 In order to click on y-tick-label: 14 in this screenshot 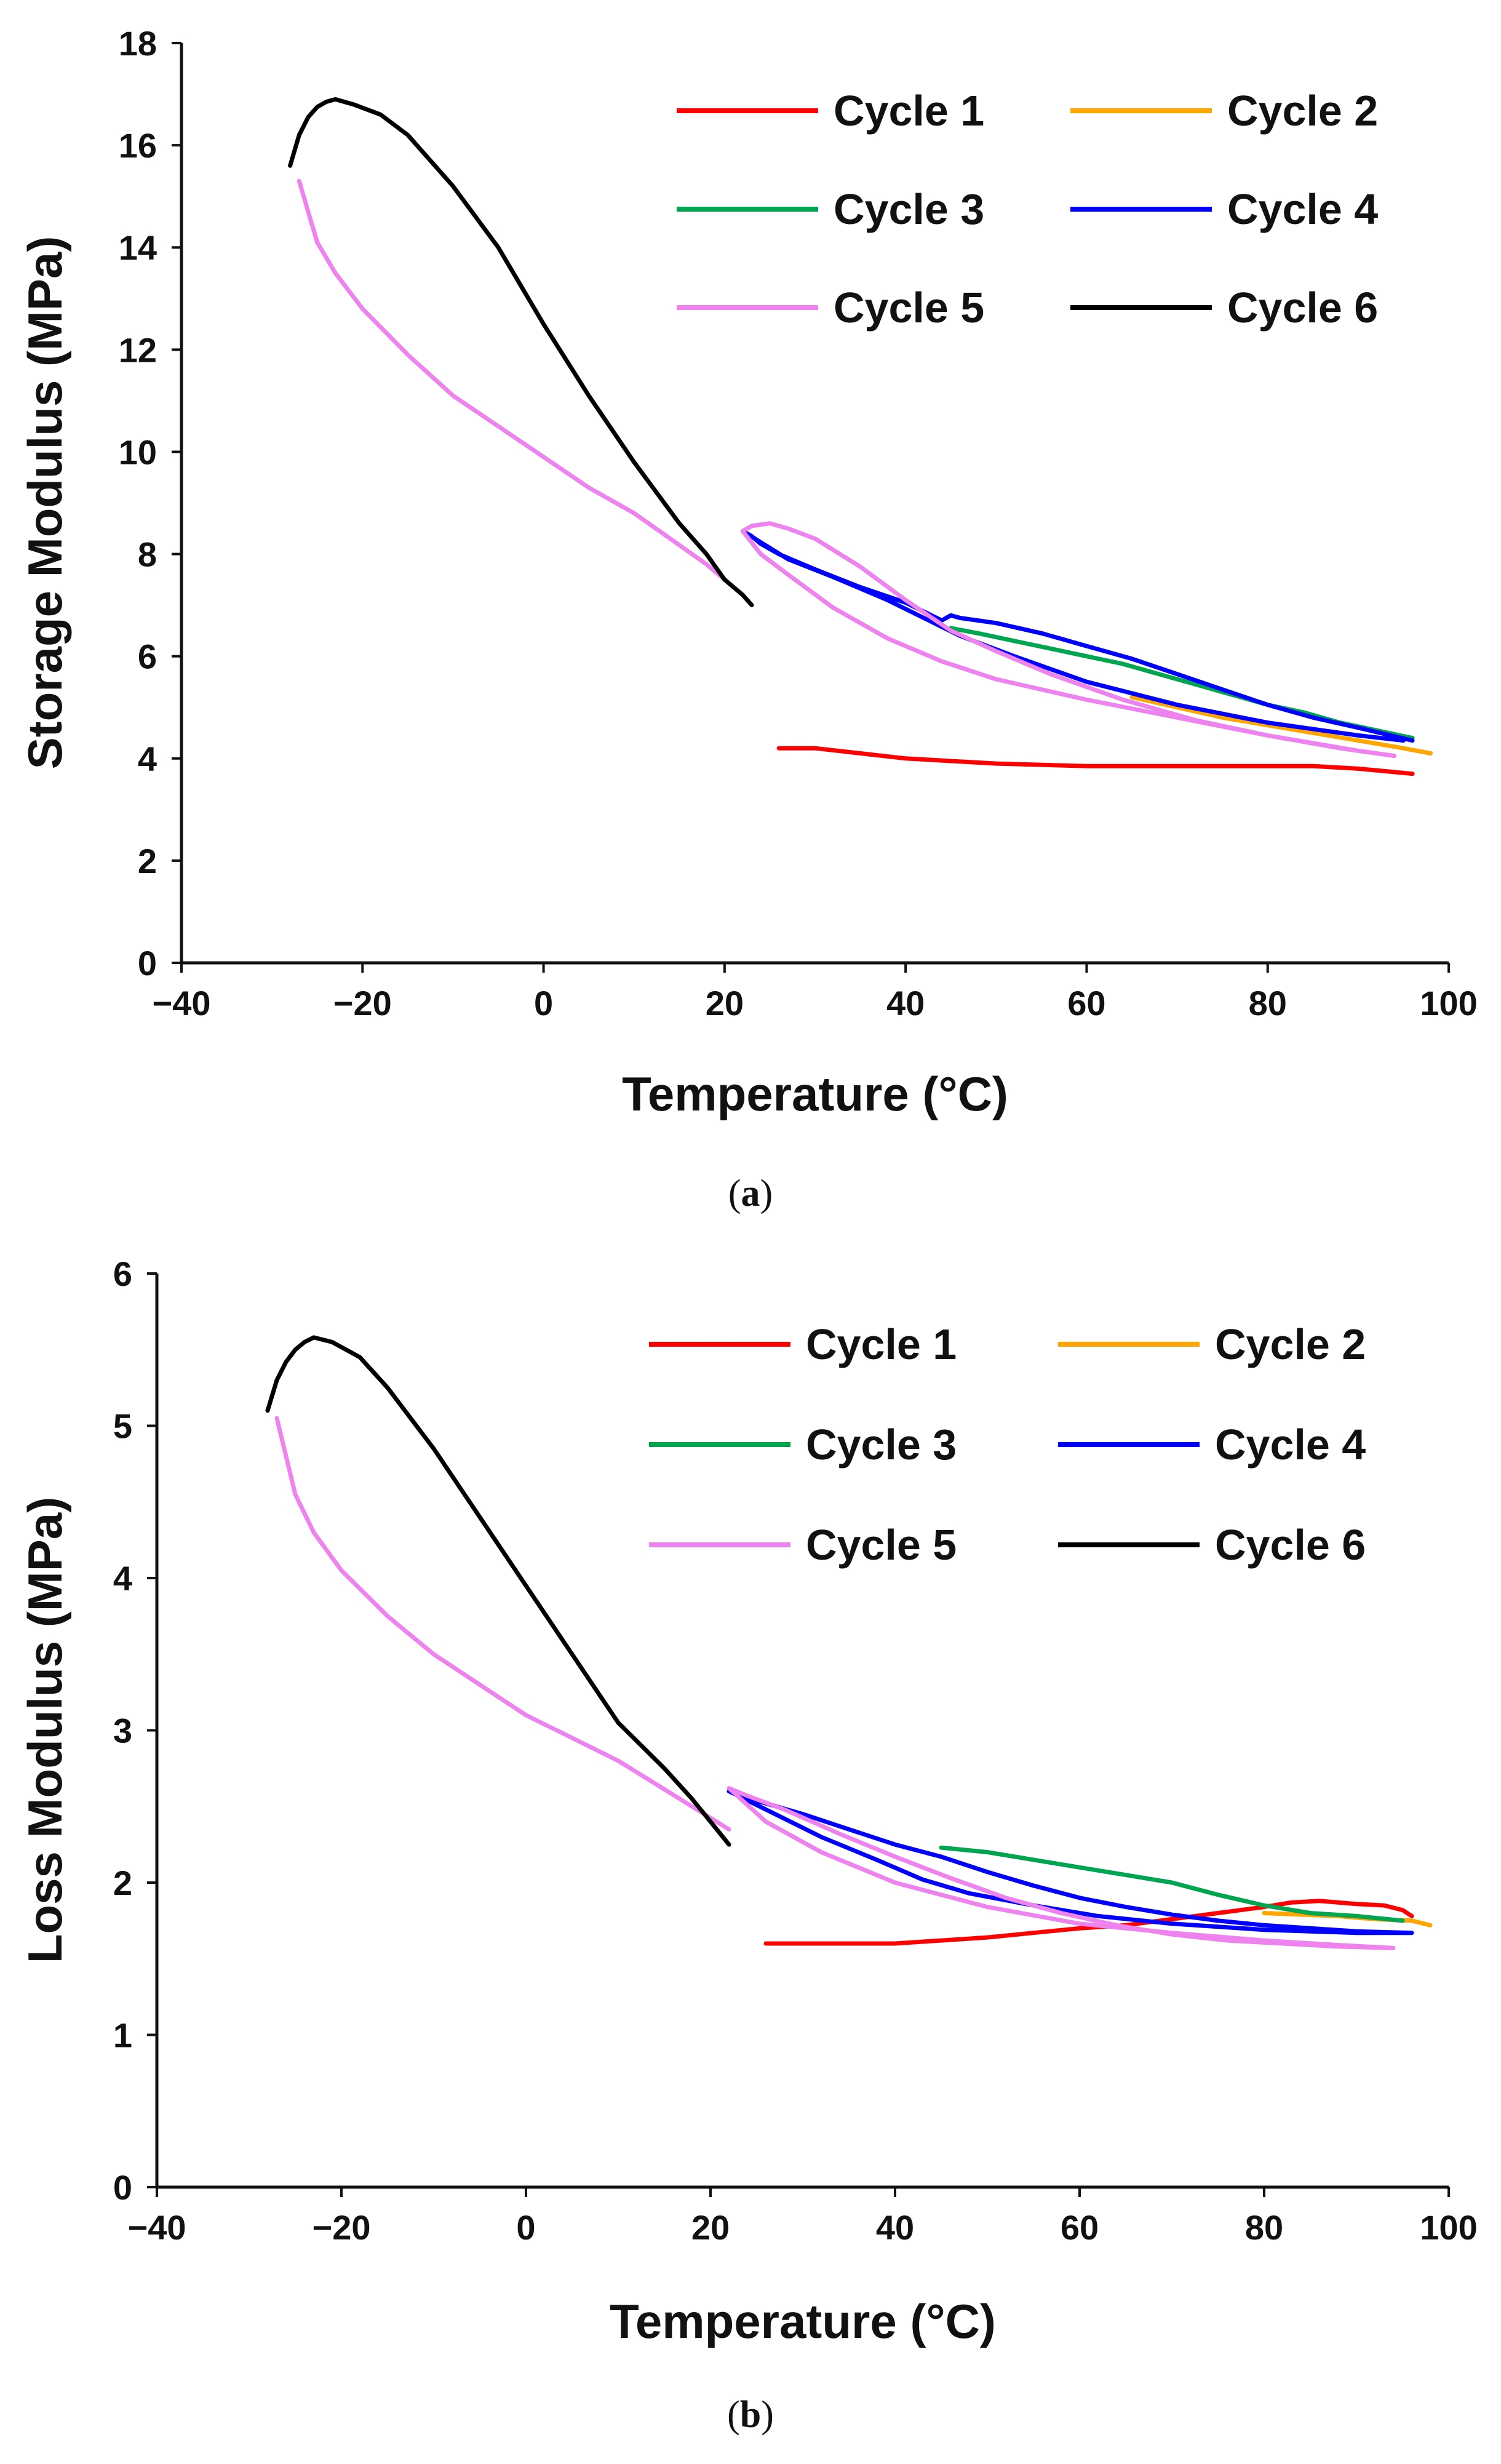, I will do `click(138, 247)`.